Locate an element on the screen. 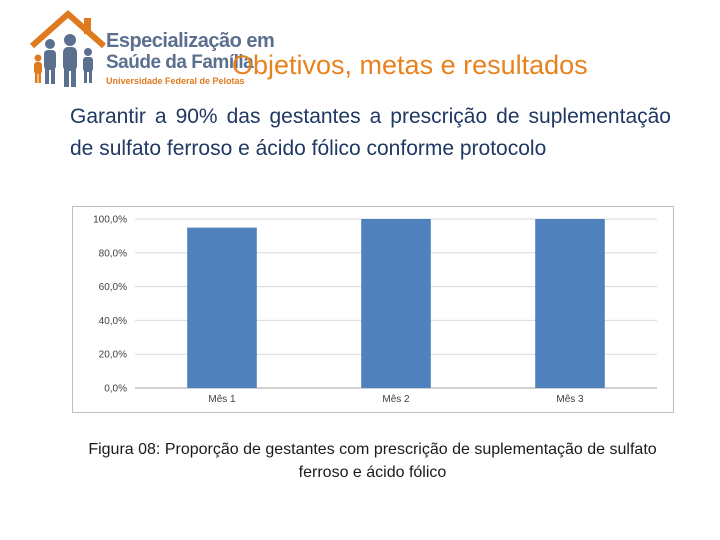 The image size is (720, 540). y-tick-label: 100,0% is located at coordinates (110, 220).